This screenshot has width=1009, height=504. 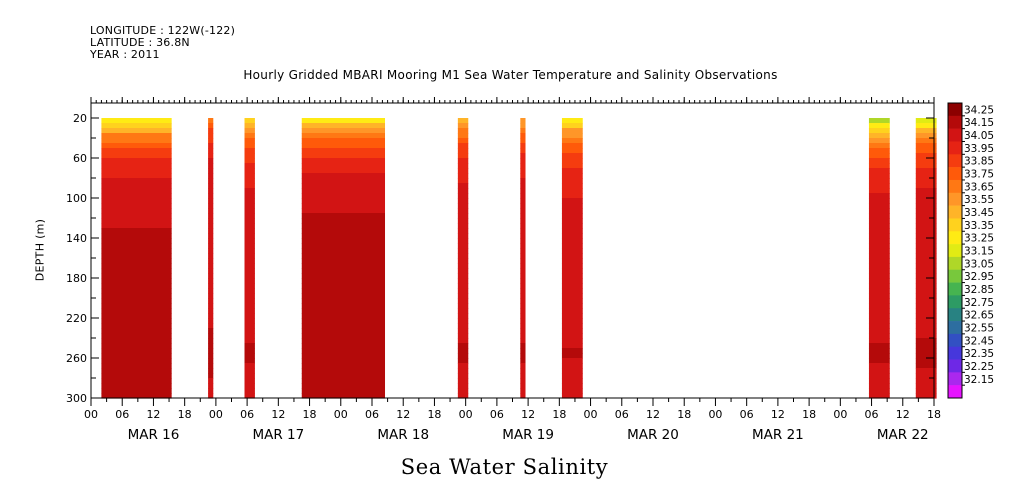 I want to click on y-tick-label: 100, so click(x=76, y=198).